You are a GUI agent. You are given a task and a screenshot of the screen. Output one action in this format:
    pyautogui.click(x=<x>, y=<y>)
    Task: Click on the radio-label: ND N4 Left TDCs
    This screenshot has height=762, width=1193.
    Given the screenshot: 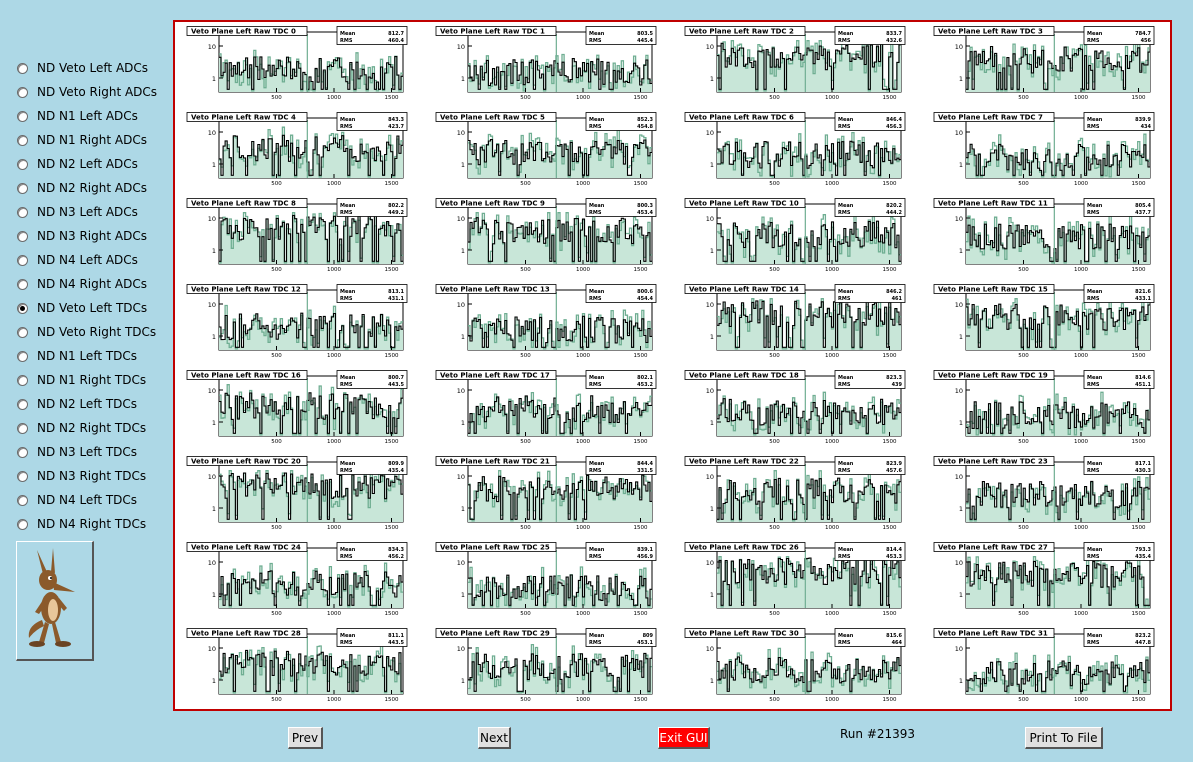 What is the action you would take?
    pyautogui.click(x=87, y=500)
    